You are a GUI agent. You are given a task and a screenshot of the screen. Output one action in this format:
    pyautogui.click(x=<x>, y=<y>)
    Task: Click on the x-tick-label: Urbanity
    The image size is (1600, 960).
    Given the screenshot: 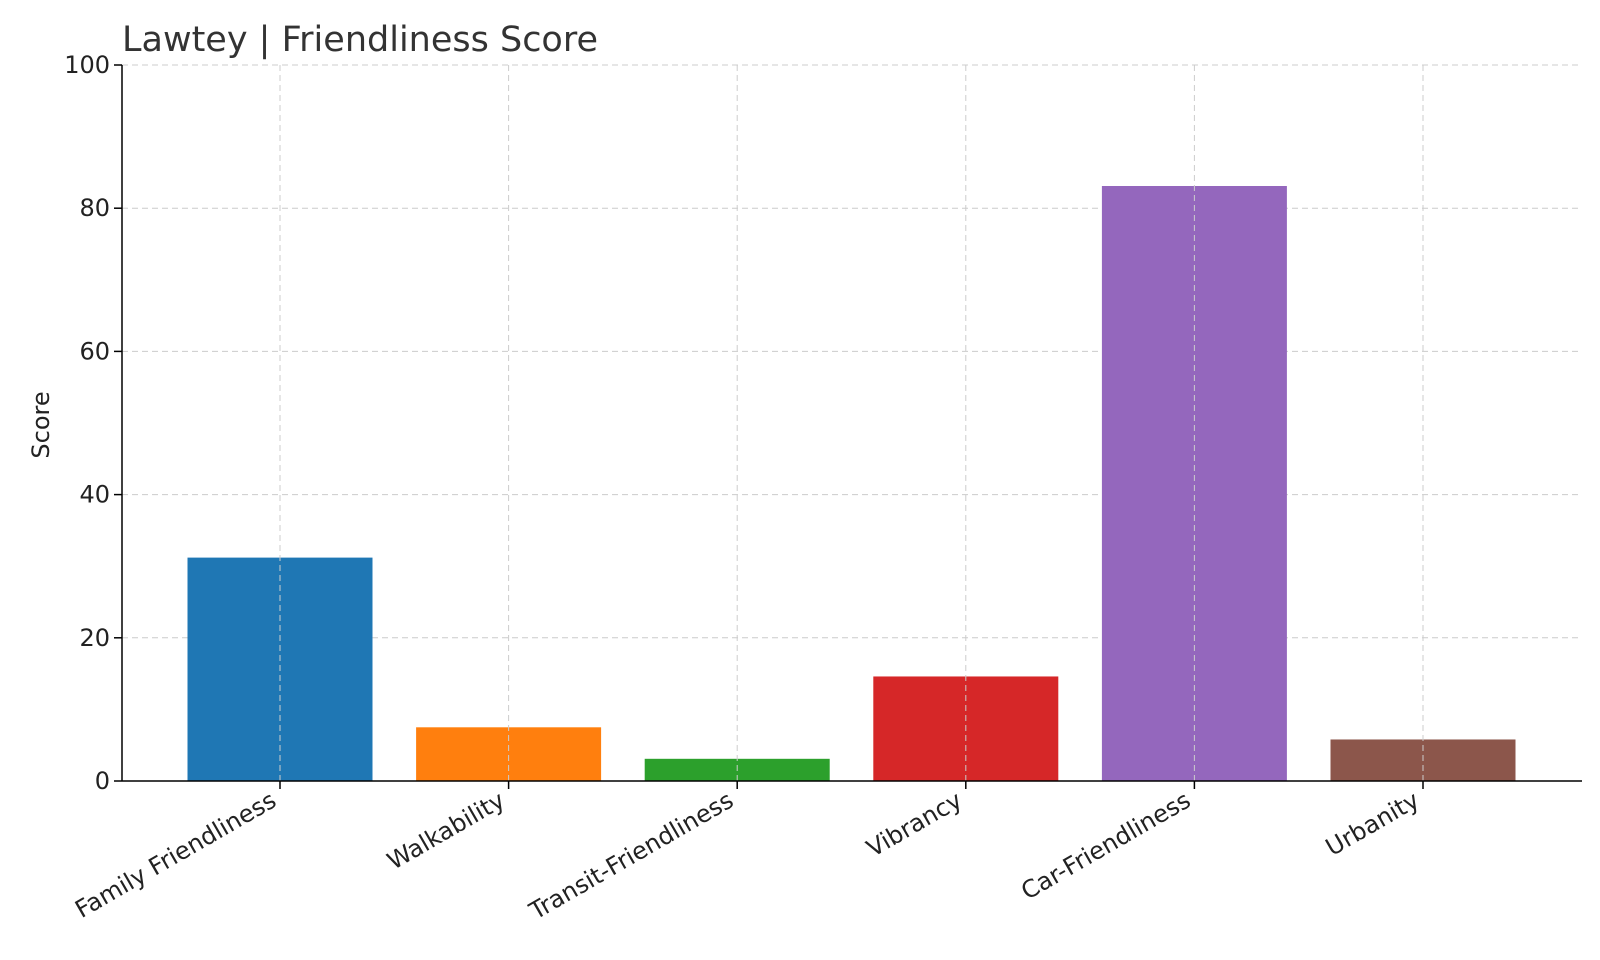 What is the action you would take?
    pyautogui.click(x=1372, y=824)
    